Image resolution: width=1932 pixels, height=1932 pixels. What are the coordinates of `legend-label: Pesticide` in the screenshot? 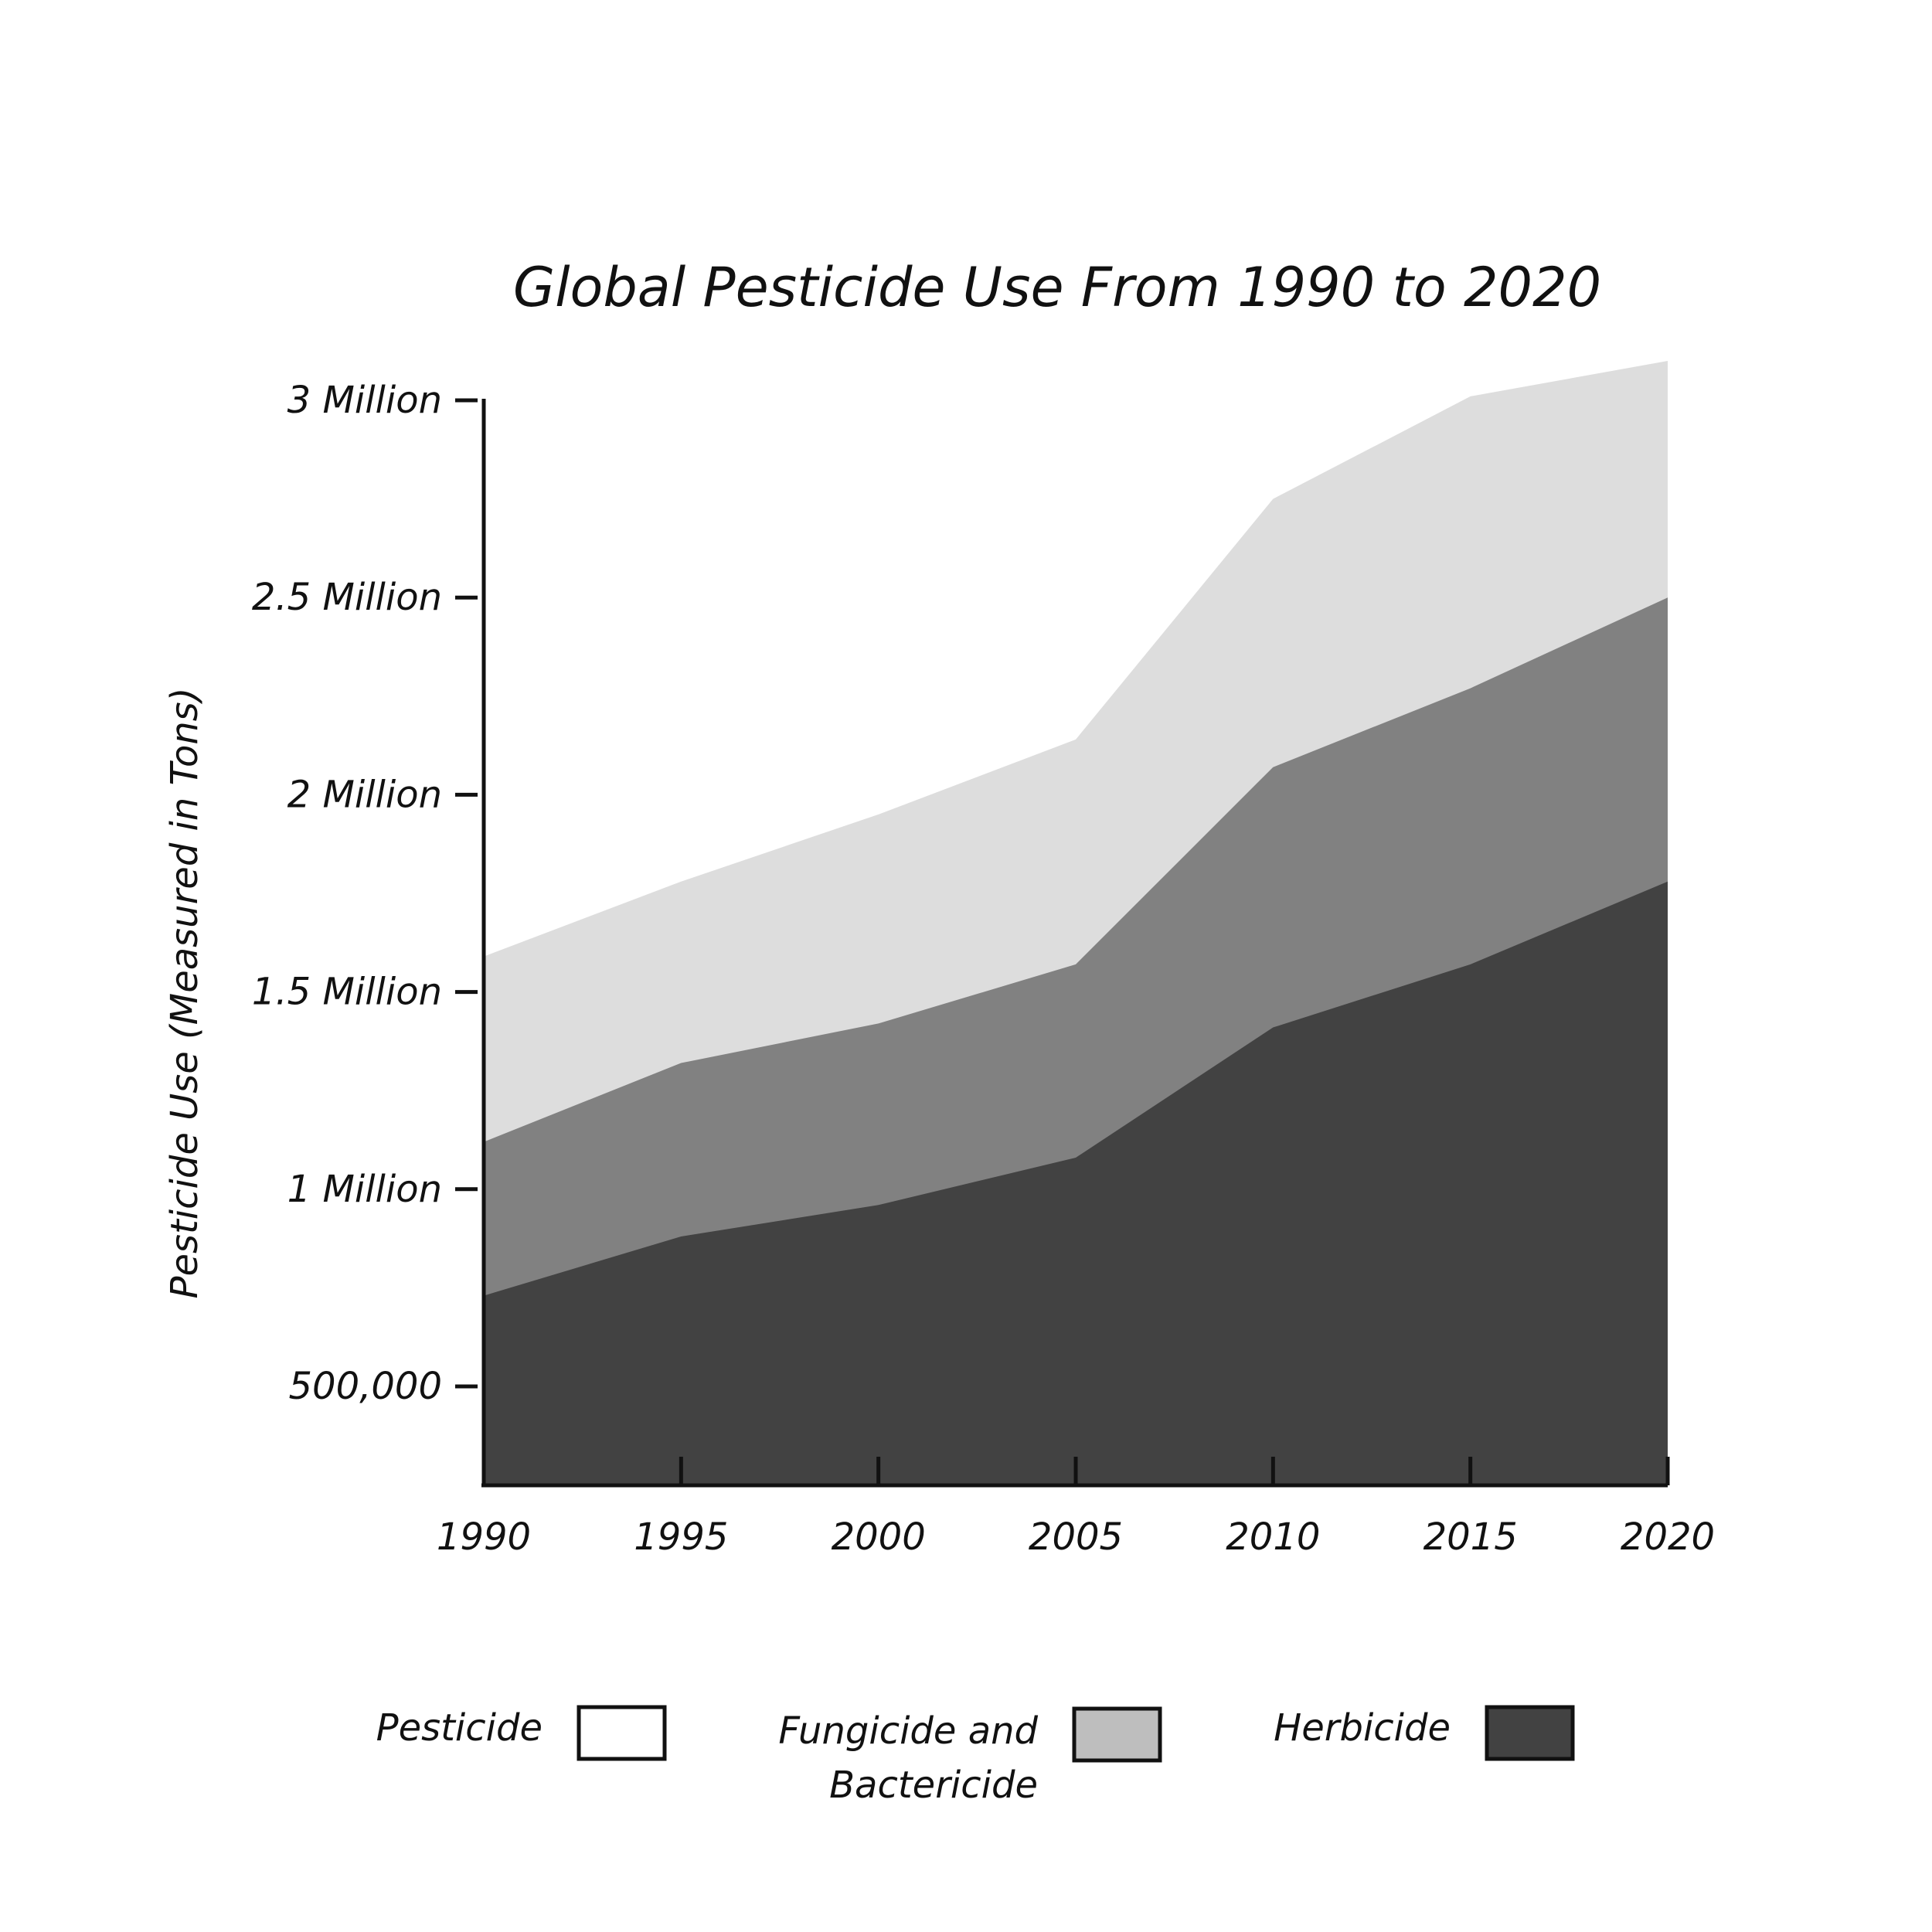 It's located at (460, 1728).